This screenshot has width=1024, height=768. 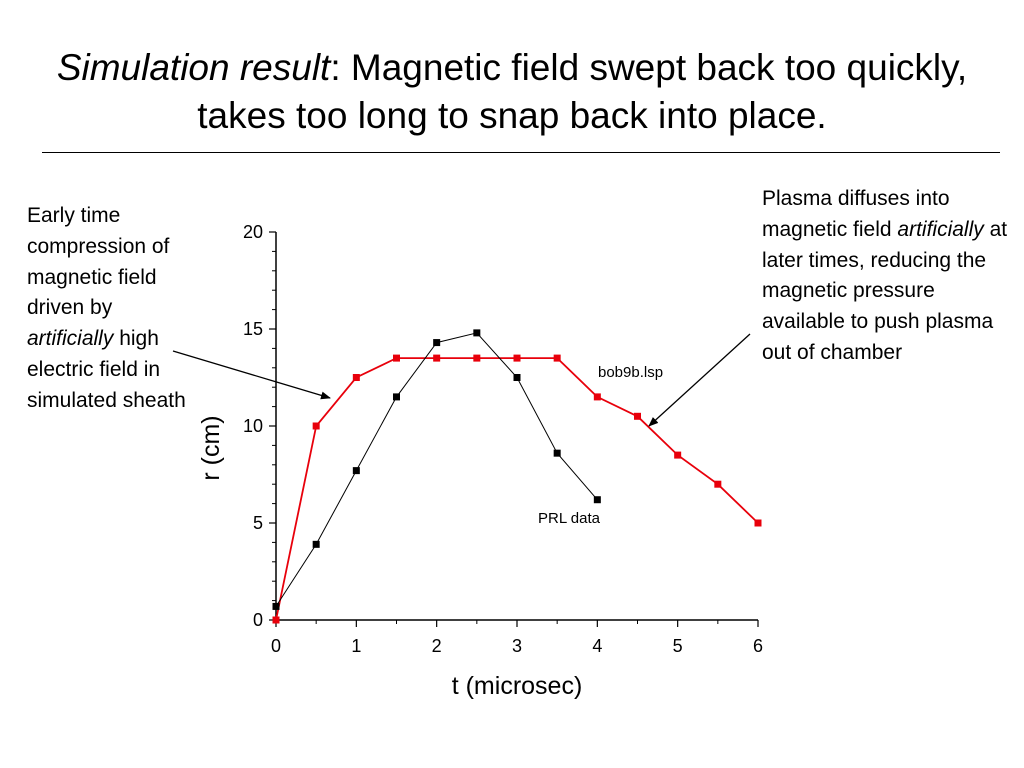 What do you see at coordinates (253, 329) in the screenshot?
I see `y-tick-label: 15` at bounding box center [253, 329].